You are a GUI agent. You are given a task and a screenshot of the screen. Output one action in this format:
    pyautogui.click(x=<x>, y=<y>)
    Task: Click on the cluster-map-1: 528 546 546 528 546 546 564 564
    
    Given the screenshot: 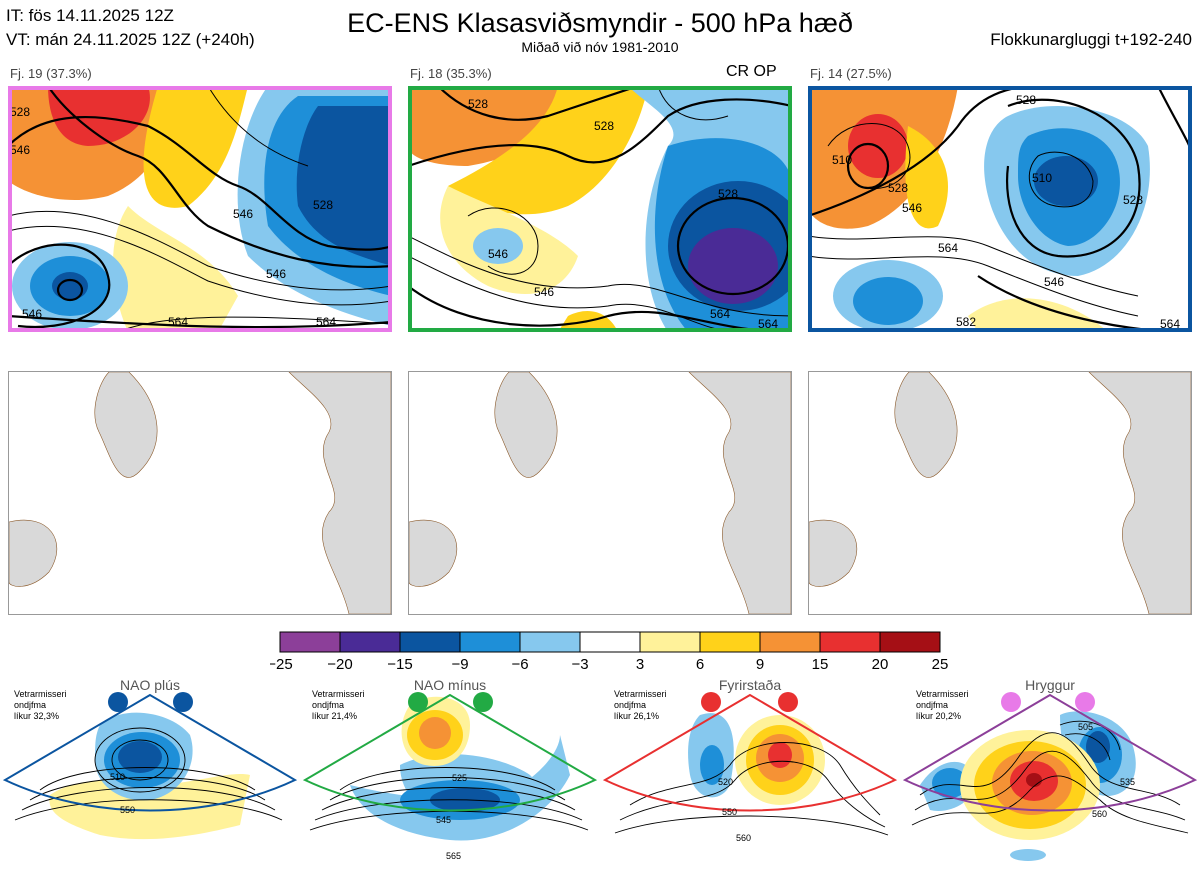 What is the action you would take?
    pyautogui.click(x=200, y=209)
    